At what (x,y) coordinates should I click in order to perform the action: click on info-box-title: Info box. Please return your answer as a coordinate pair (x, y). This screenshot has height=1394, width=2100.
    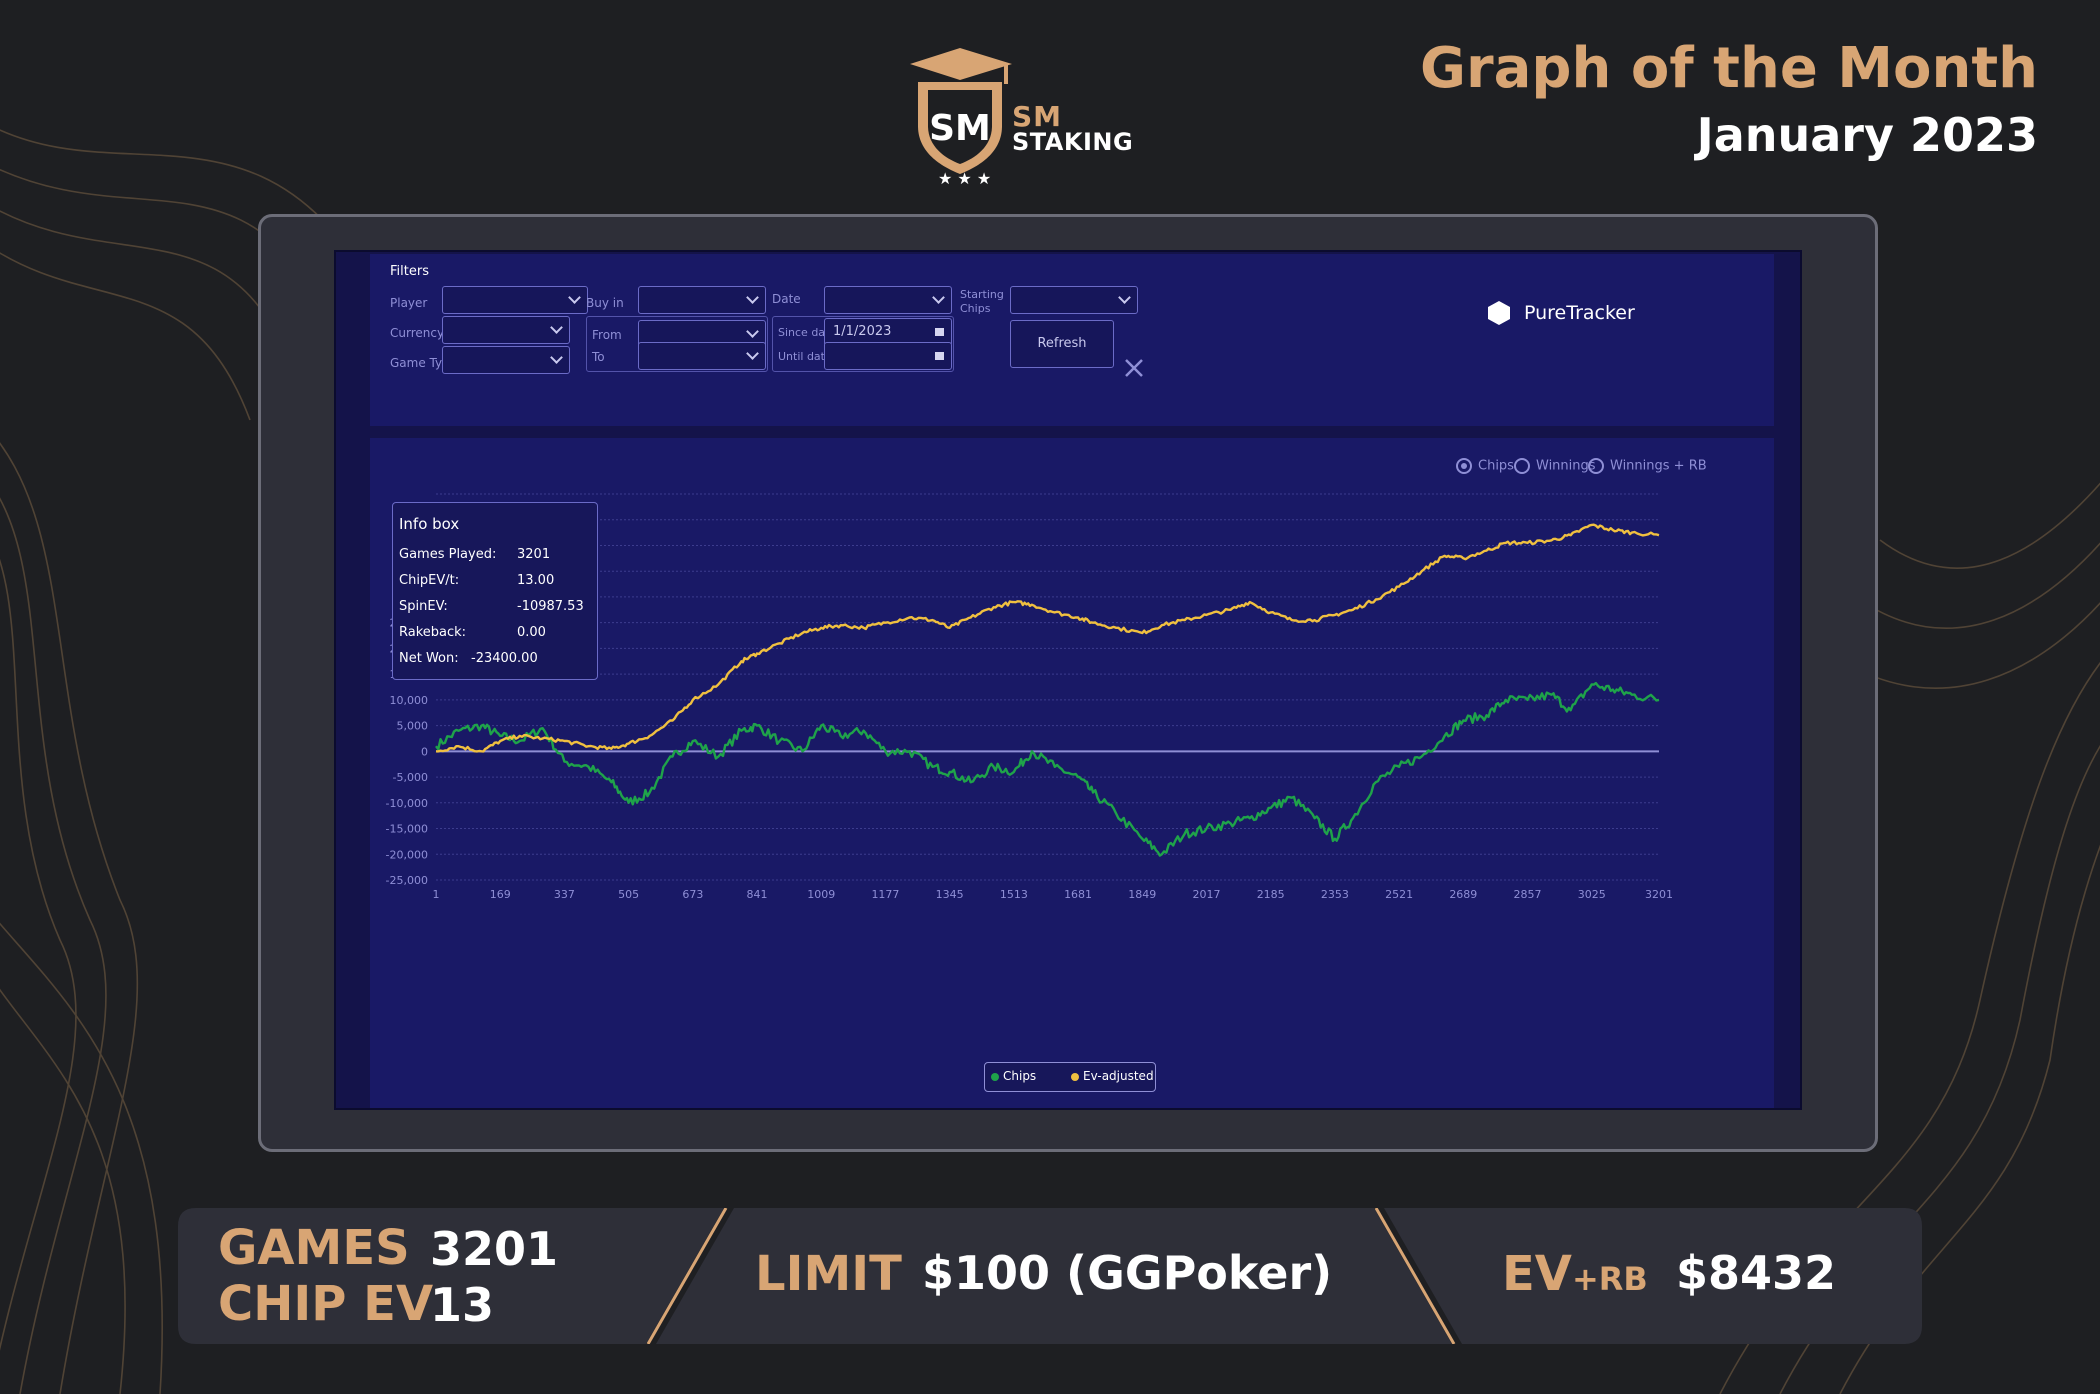
    Looking at the image, I should click on (429, 524).